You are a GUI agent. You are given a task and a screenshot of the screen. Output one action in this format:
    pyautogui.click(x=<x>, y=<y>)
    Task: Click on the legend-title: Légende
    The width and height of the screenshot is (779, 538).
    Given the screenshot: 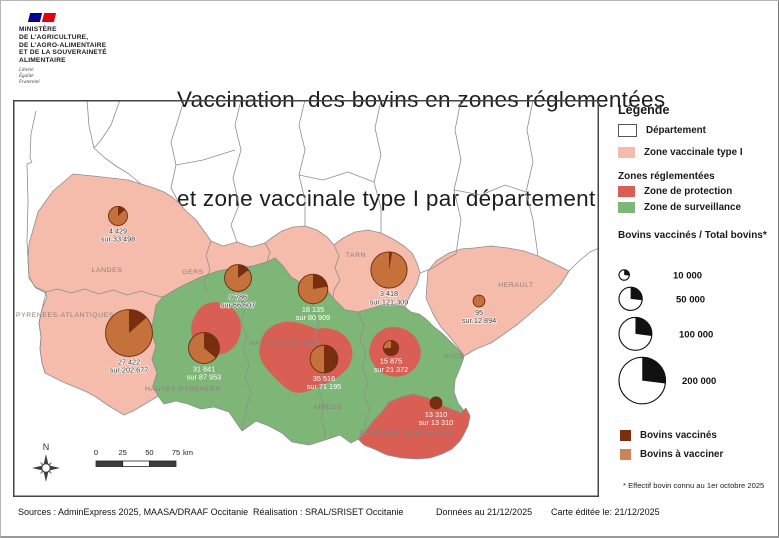 What is the action you would take?
    pyautogui.click(x=644, y=110)
    